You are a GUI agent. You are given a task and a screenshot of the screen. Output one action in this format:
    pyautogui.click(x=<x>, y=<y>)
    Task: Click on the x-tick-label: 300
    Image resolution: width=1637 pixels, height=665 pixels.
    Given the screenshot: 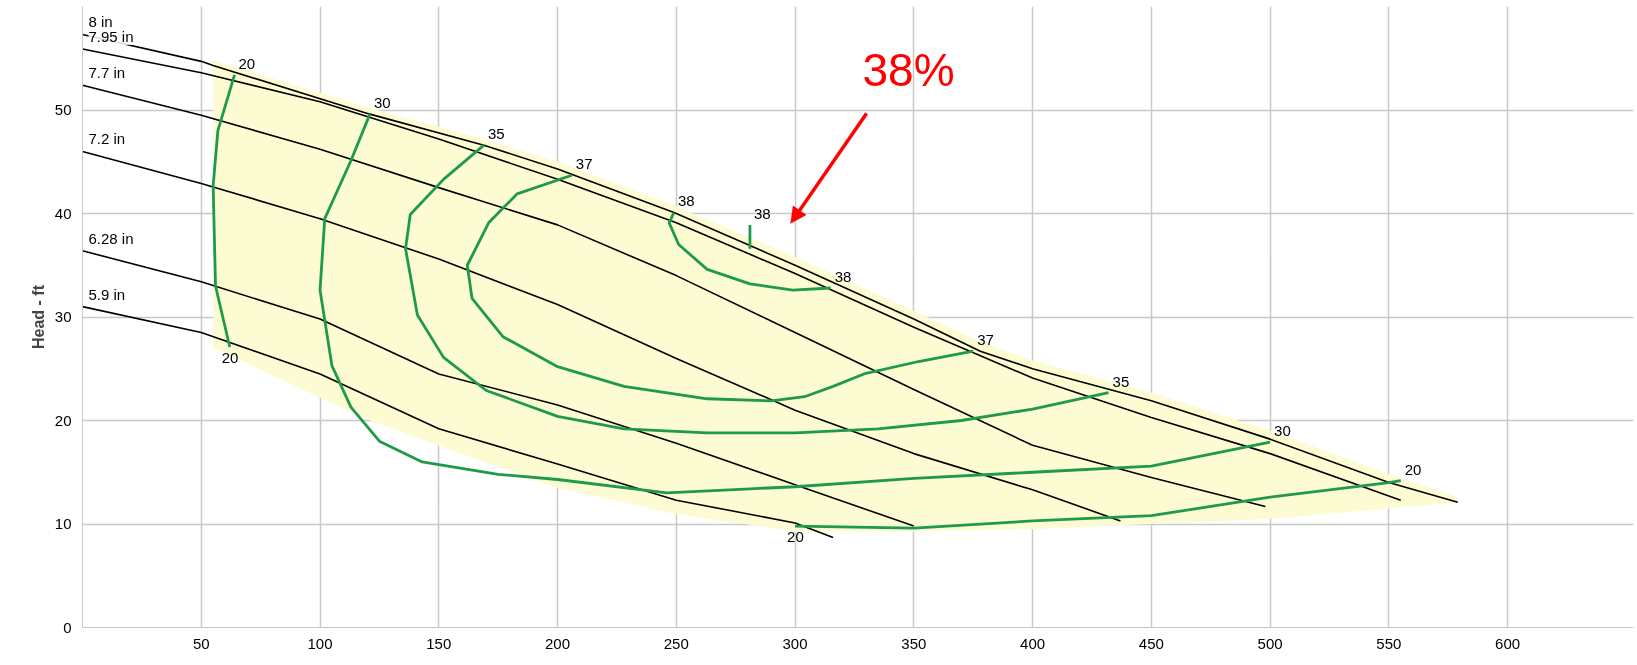 What is the action you would take?
    pyautogui.click(x=795, y=643)
    